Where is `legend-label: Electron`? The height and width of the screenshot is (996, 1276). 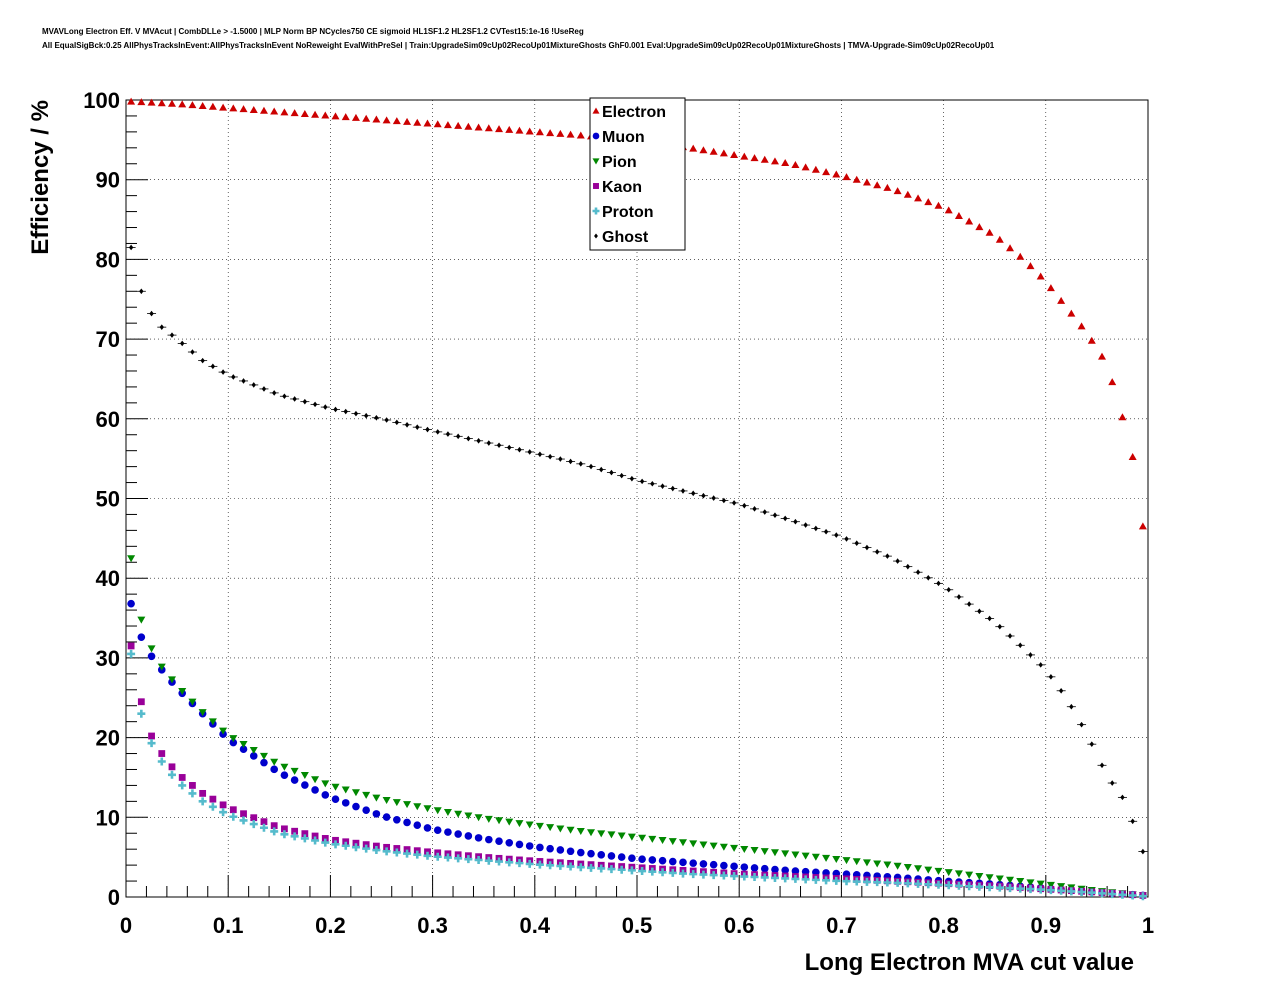
legend-label: Electron is located at coordinates (634, 112).